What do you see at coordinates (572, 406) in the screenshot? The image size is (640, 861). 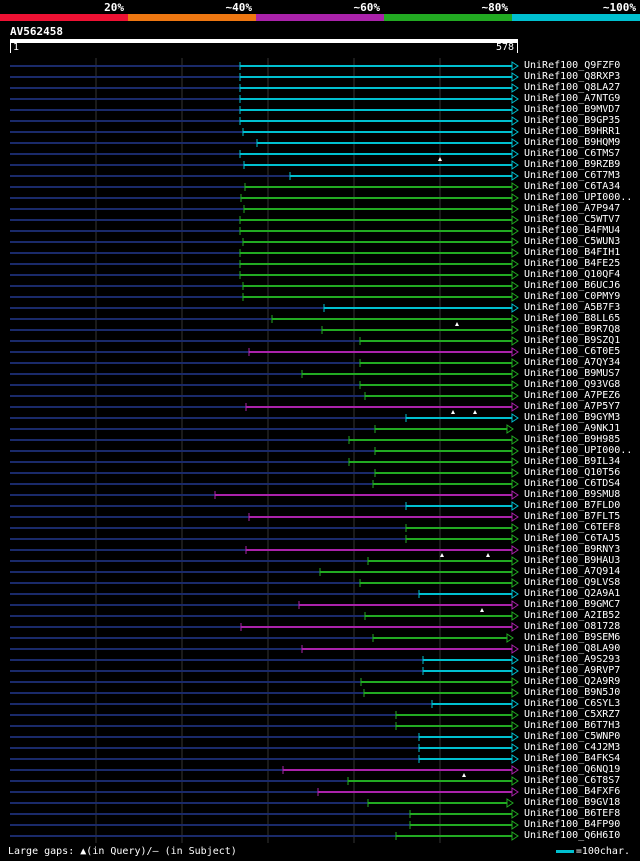 I see `hit-label-link: UniRef100_A7P5Y7` at bounding box center [572, 406].